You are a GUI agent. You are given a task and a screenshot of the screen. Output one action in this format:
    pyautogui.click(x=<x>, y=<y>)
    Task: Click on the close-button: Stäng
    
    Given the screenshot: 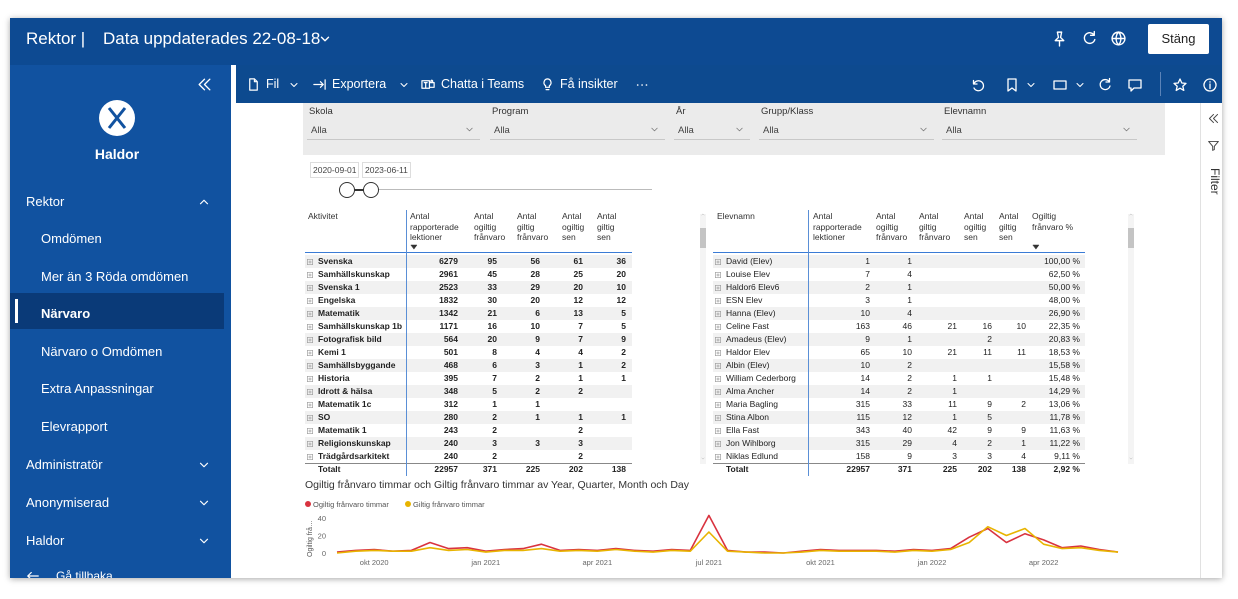 What is the action you would take?
    pyautogui.click(x=1178, y=39)
    